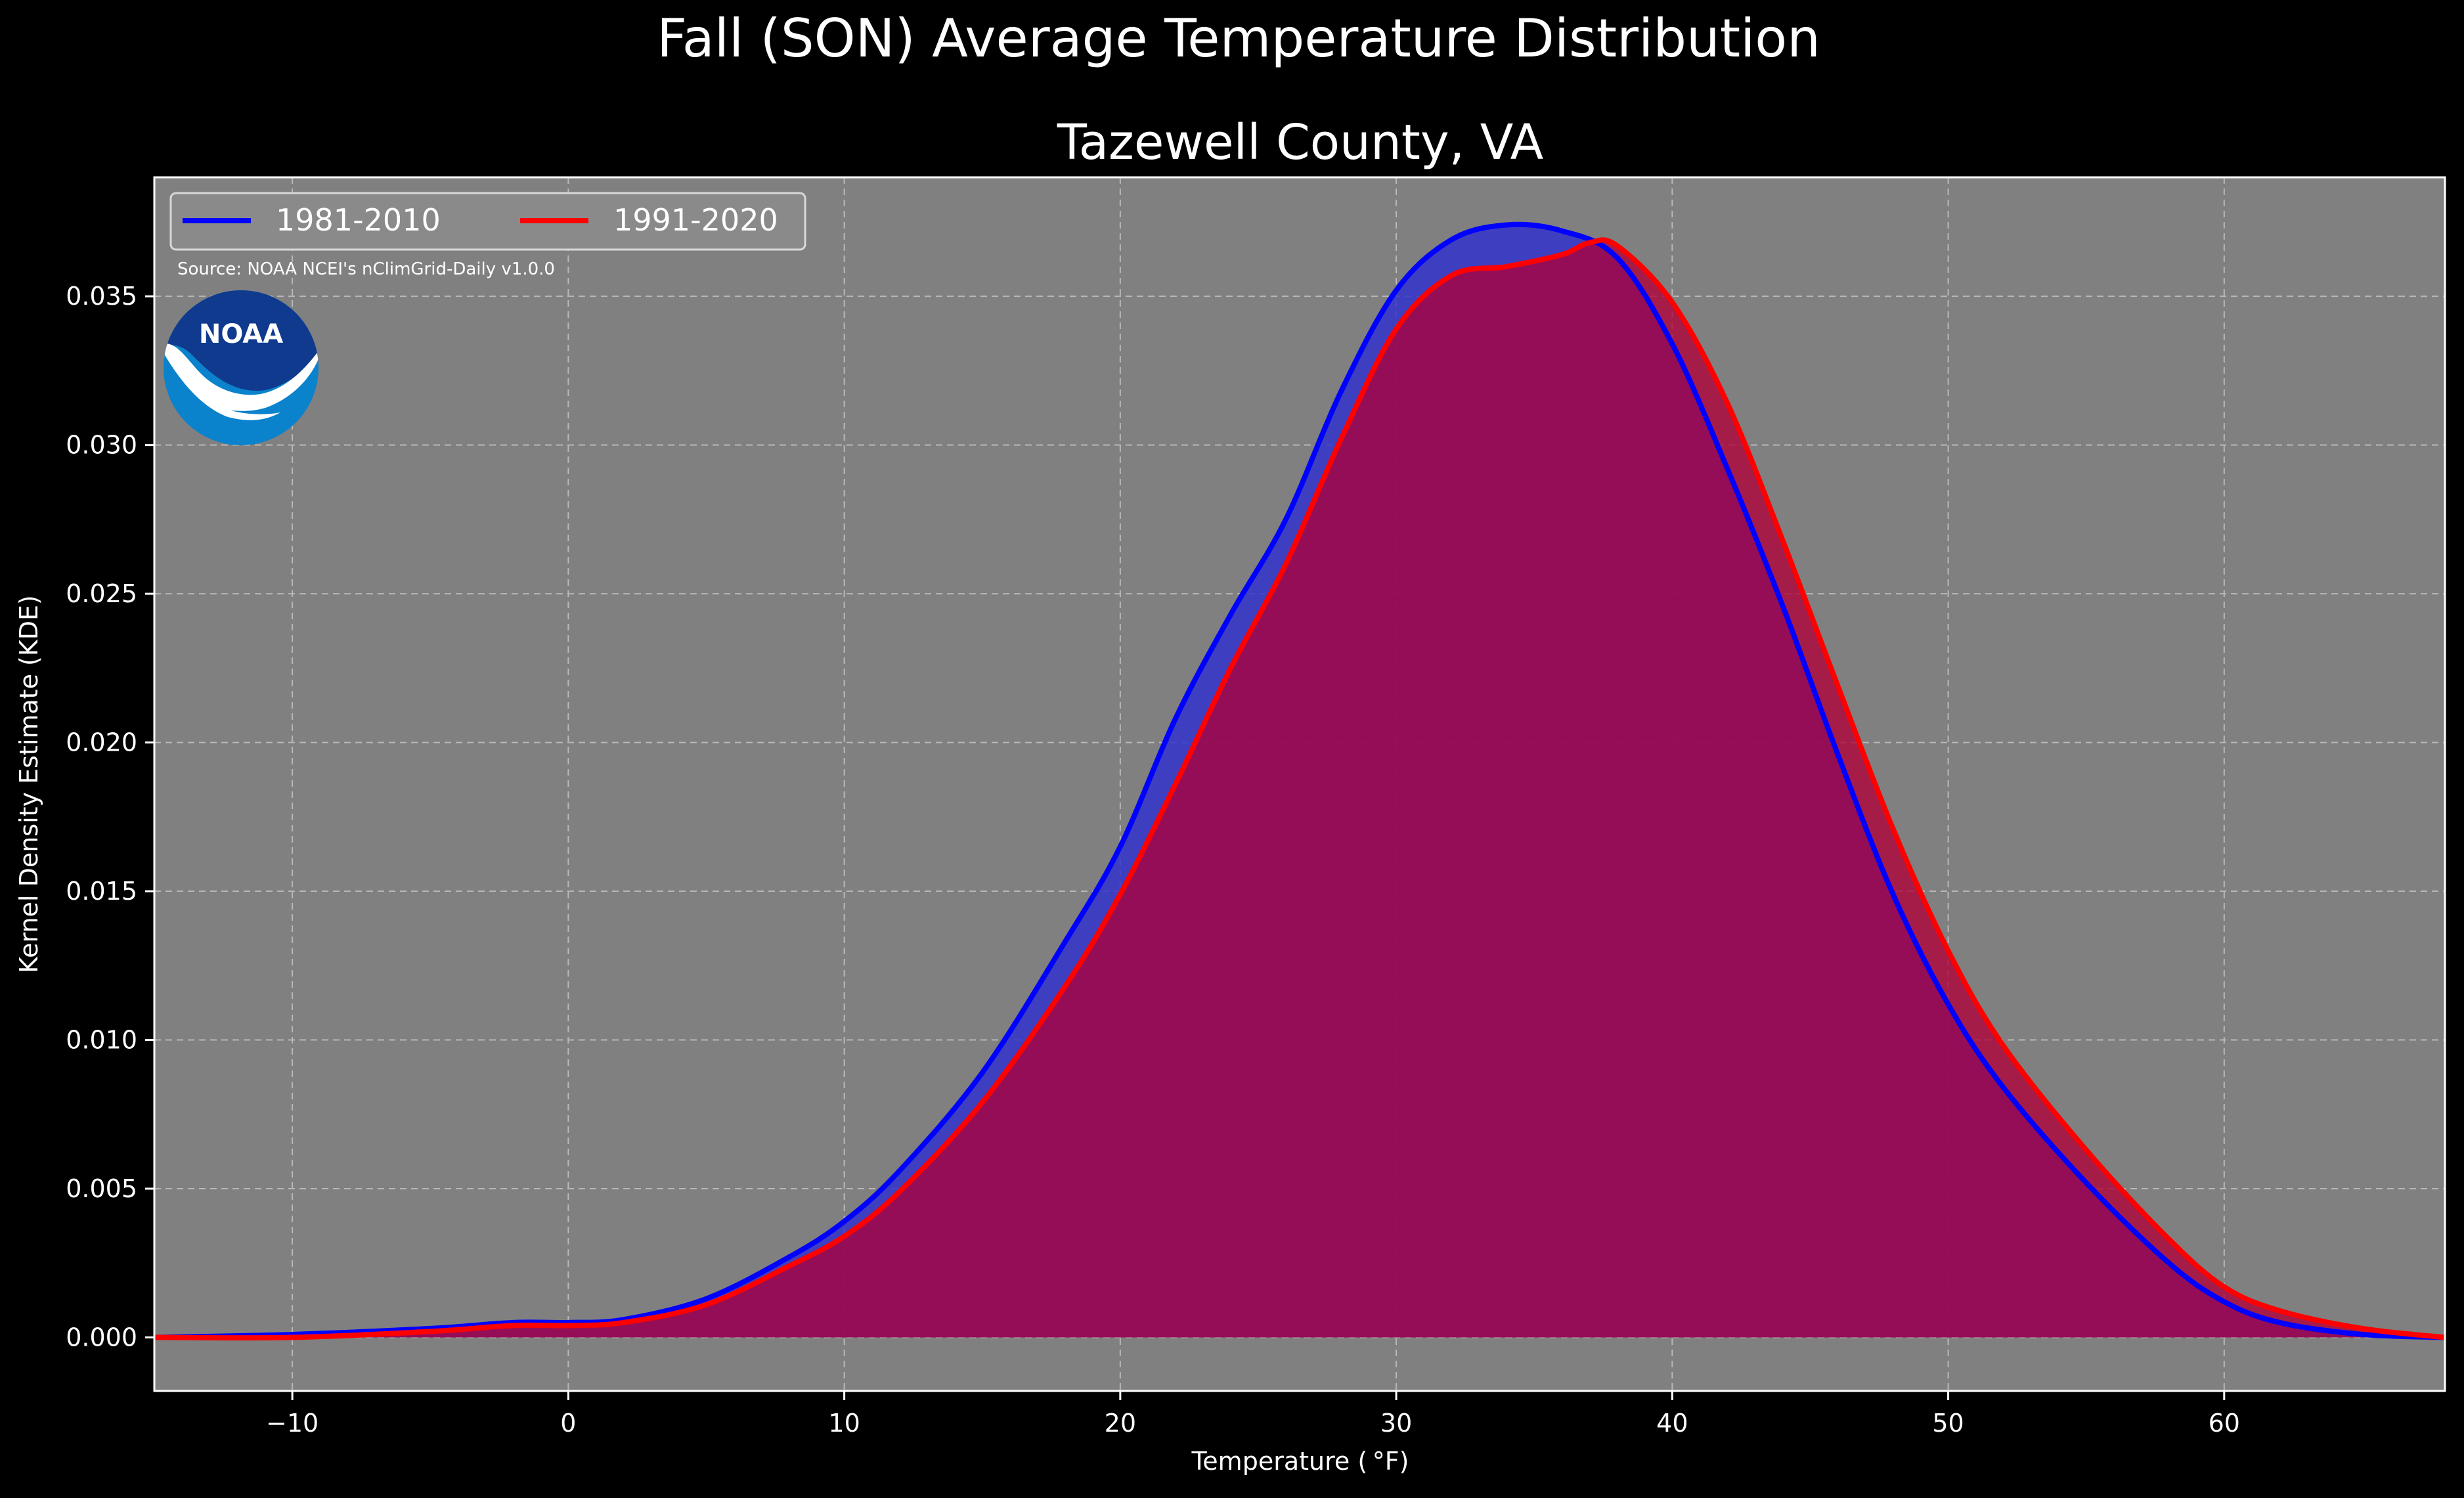 This screenshot has height=1498, width=2464. What do you see at coordinates (101, 891) in the screenshot?
I see `y-tick-label: 0.015` at bounding box center [101, 891].